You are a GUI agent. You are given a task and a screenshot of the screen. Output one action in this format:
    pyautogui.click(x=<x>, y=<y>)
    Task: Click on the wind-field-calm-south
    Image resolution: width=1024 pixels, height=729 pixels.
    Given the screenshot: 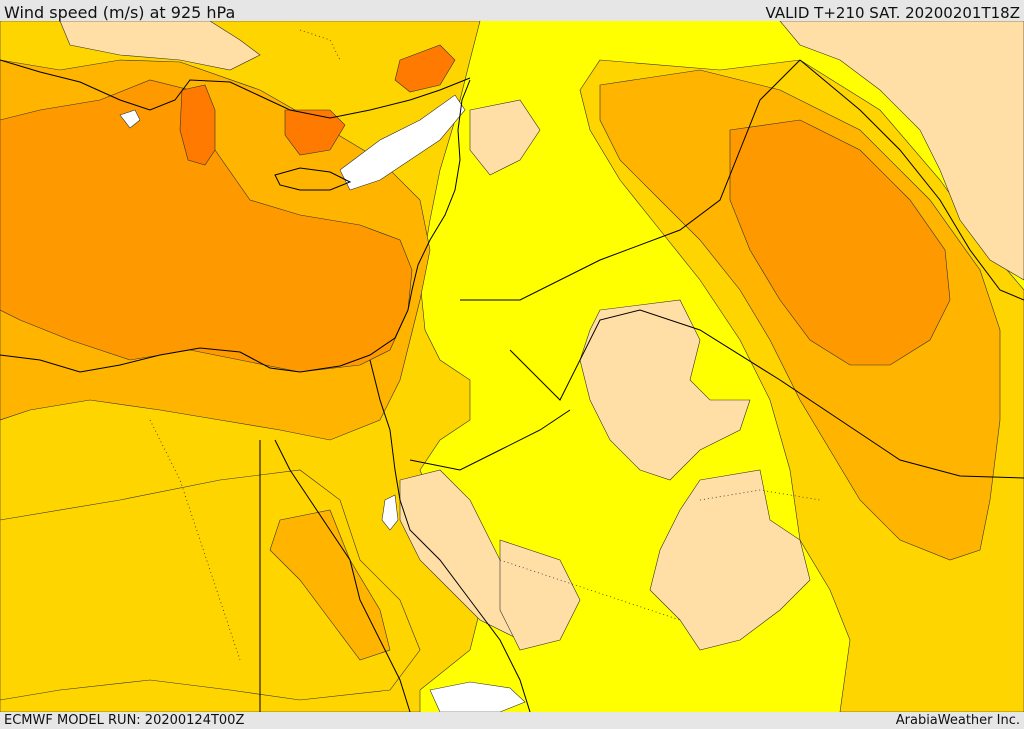 What is the action you would take?
    pyautogui.click(x=477, y=696)
    